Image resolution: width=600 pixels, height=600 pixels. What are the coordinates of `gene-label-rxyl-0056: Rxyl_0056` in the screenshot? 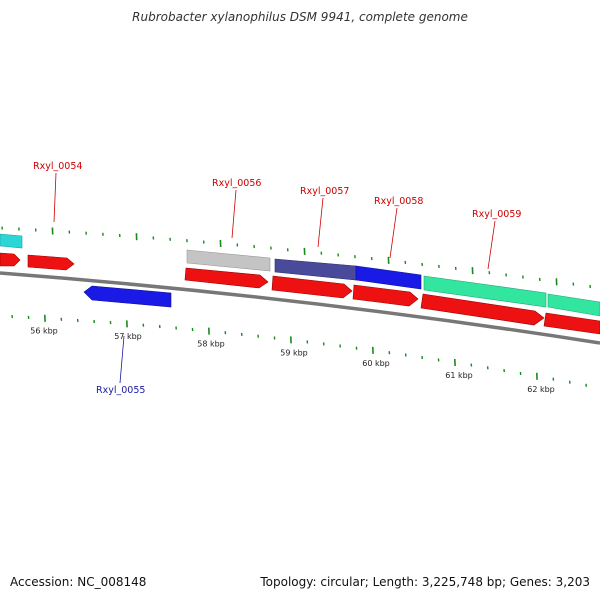 It's located at (236, 183).